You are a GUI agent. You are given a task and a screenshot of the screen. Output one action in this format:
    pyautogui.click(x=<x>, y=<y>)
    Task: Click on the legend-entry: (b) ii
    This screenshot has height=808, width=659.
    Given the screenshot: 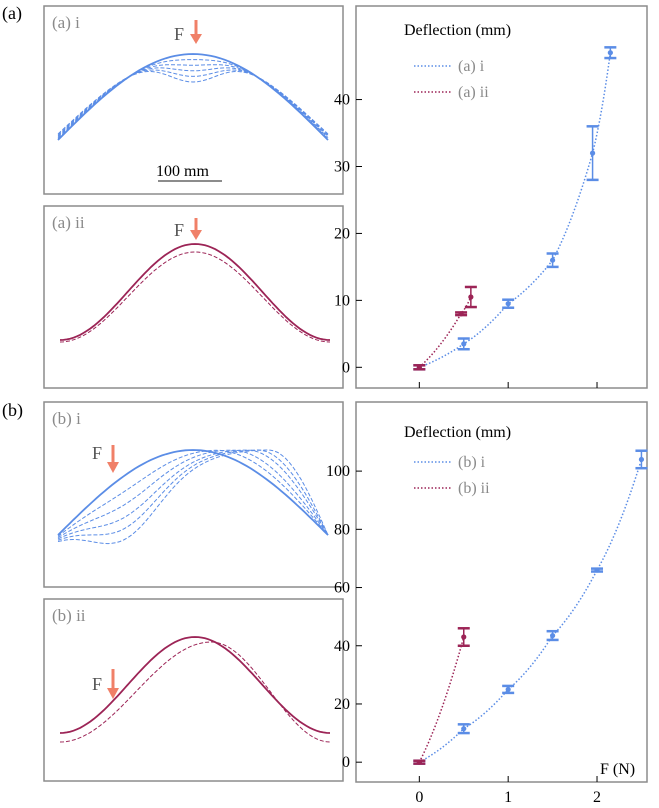 What is the action you would take?
    pyautogui.click(x=474, y=488)
    